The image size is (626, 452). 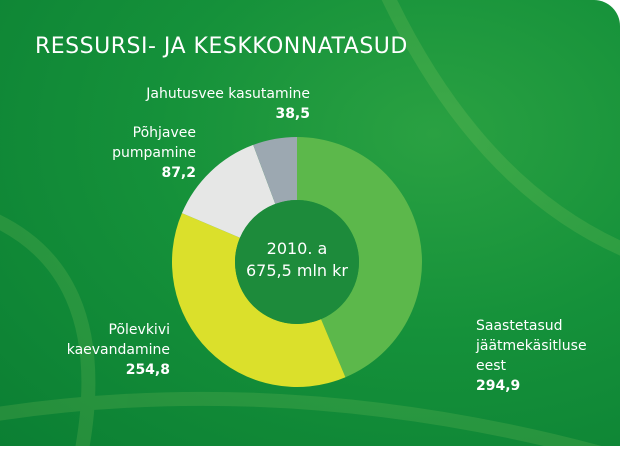 I want to click on chart-title: RESSURSI- JA KESKKONNATASUD, so click(x=221, y=46).